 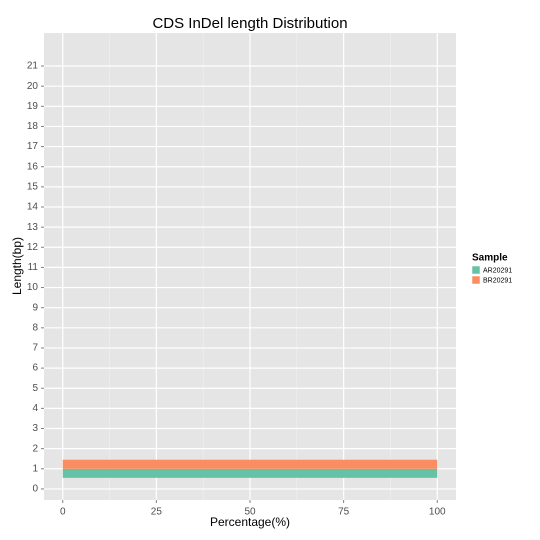 What do you see at coordinates (35, 368) in the screenshot?
I see `y-tick-label: 6` at bounding box center [35, 368].